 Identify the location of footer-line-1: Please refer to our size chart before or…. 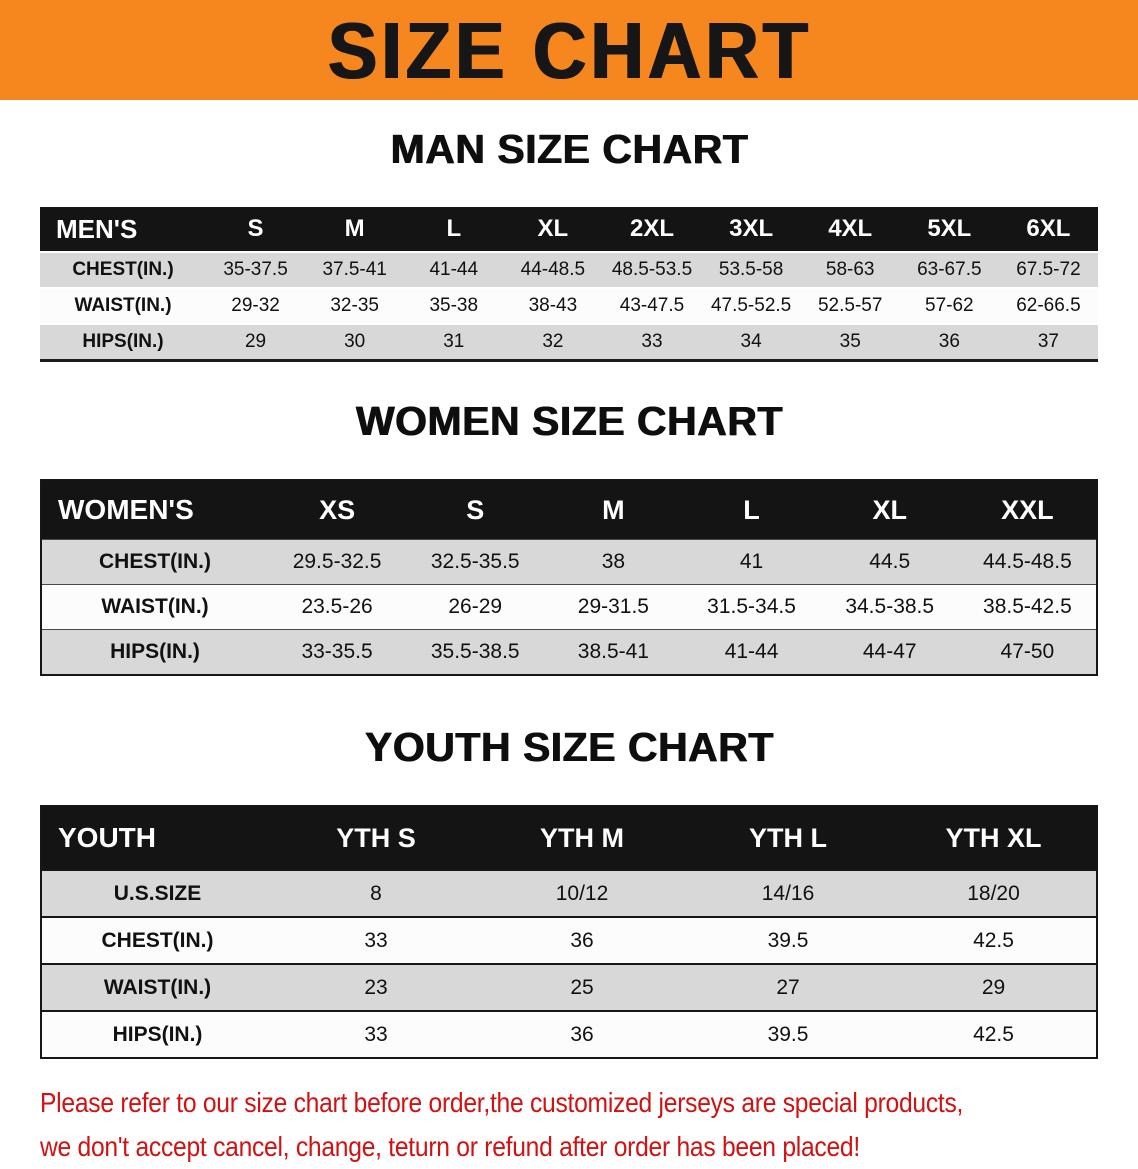
(502, 1103).